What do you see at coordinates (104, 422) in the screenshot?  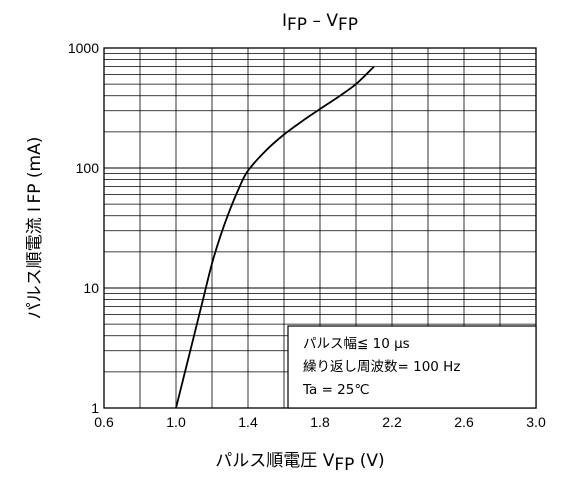 I see `x-tick-label: 0.6` at bounding box center [104, 422].